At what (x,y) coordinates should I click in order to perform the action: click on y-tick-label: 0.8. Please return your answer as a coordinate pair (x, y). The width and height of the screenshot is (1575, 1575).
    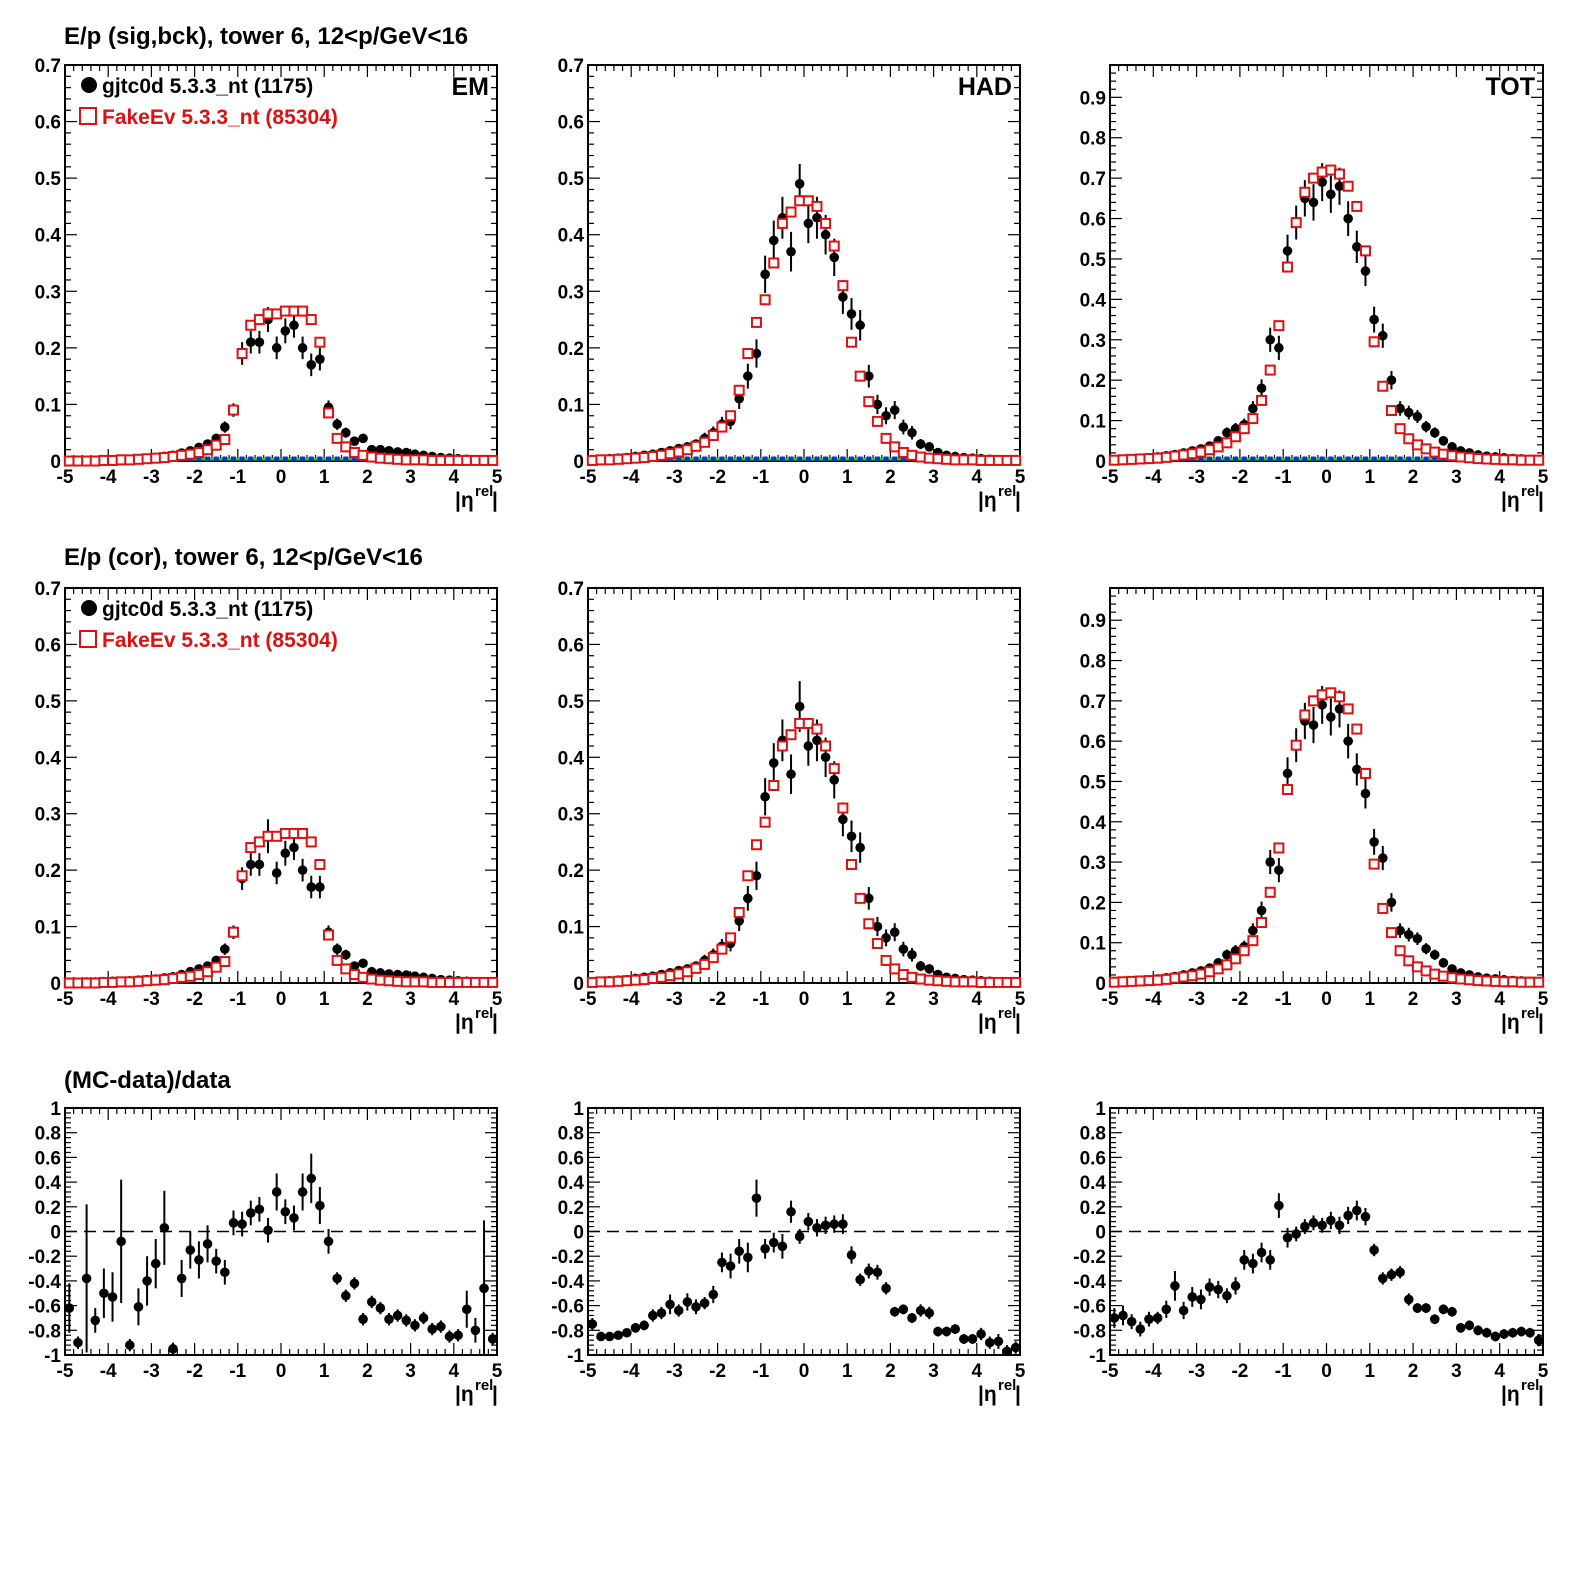
    Looking at the image, I should click on (1093, 662).